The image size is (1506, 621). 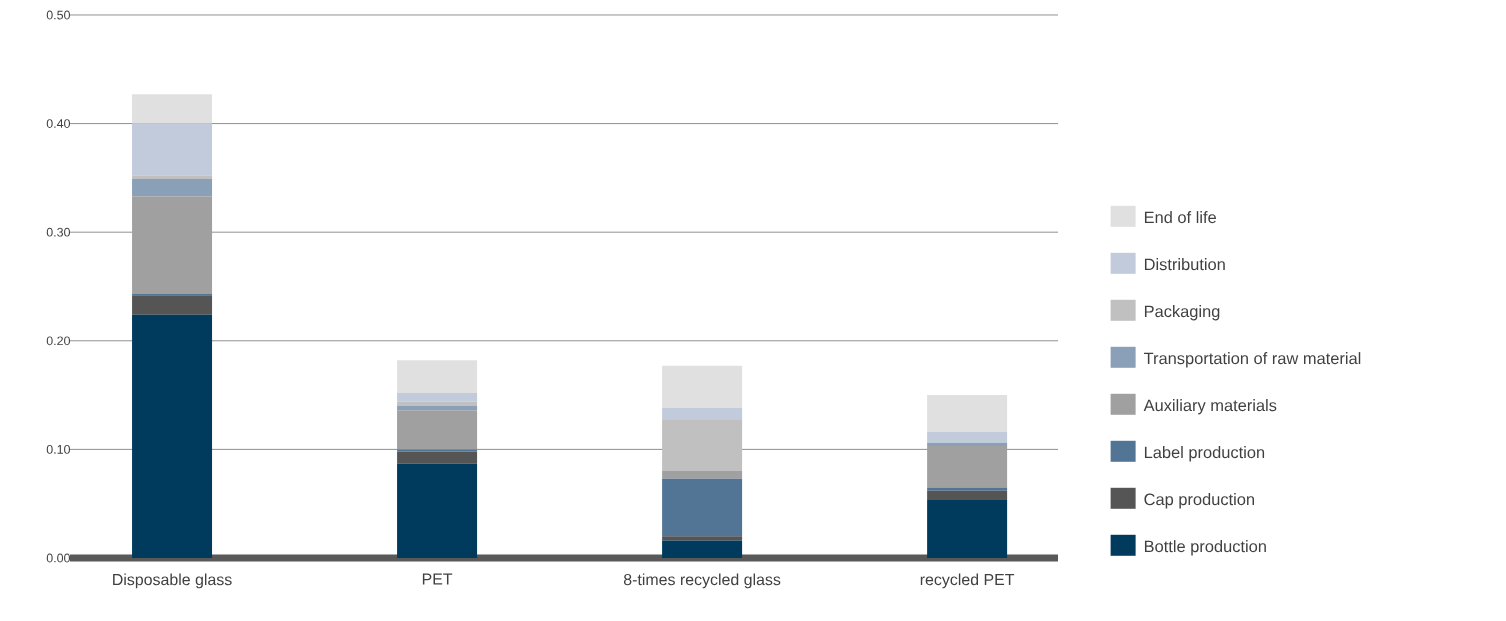 What do you see at coordinates (1205, 548) in the screenshot?
I see `legend-label: Bottle production` at bounding box center [1205, 548].